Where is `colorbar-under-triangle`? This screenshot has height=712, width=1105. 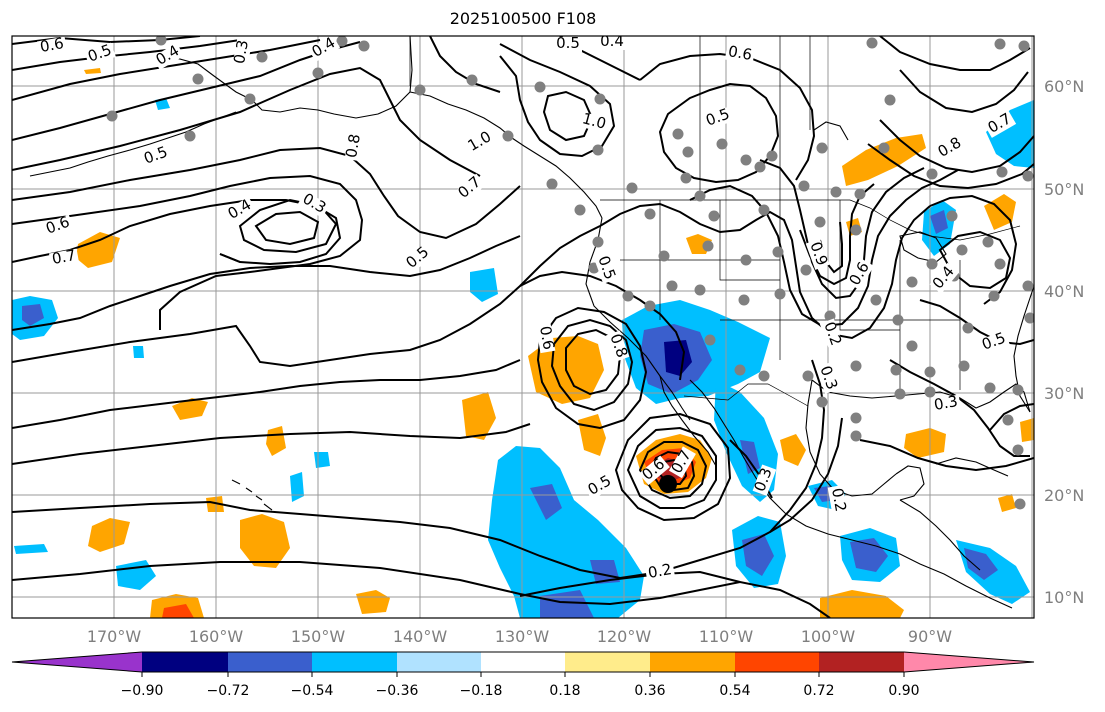
colorbar-under-triangle is located at coordinates (77, 662).